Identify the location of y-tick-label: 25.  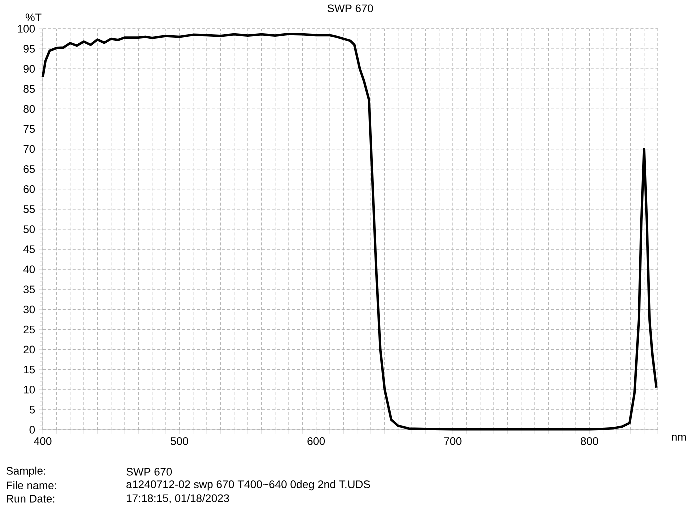
(30, 330).